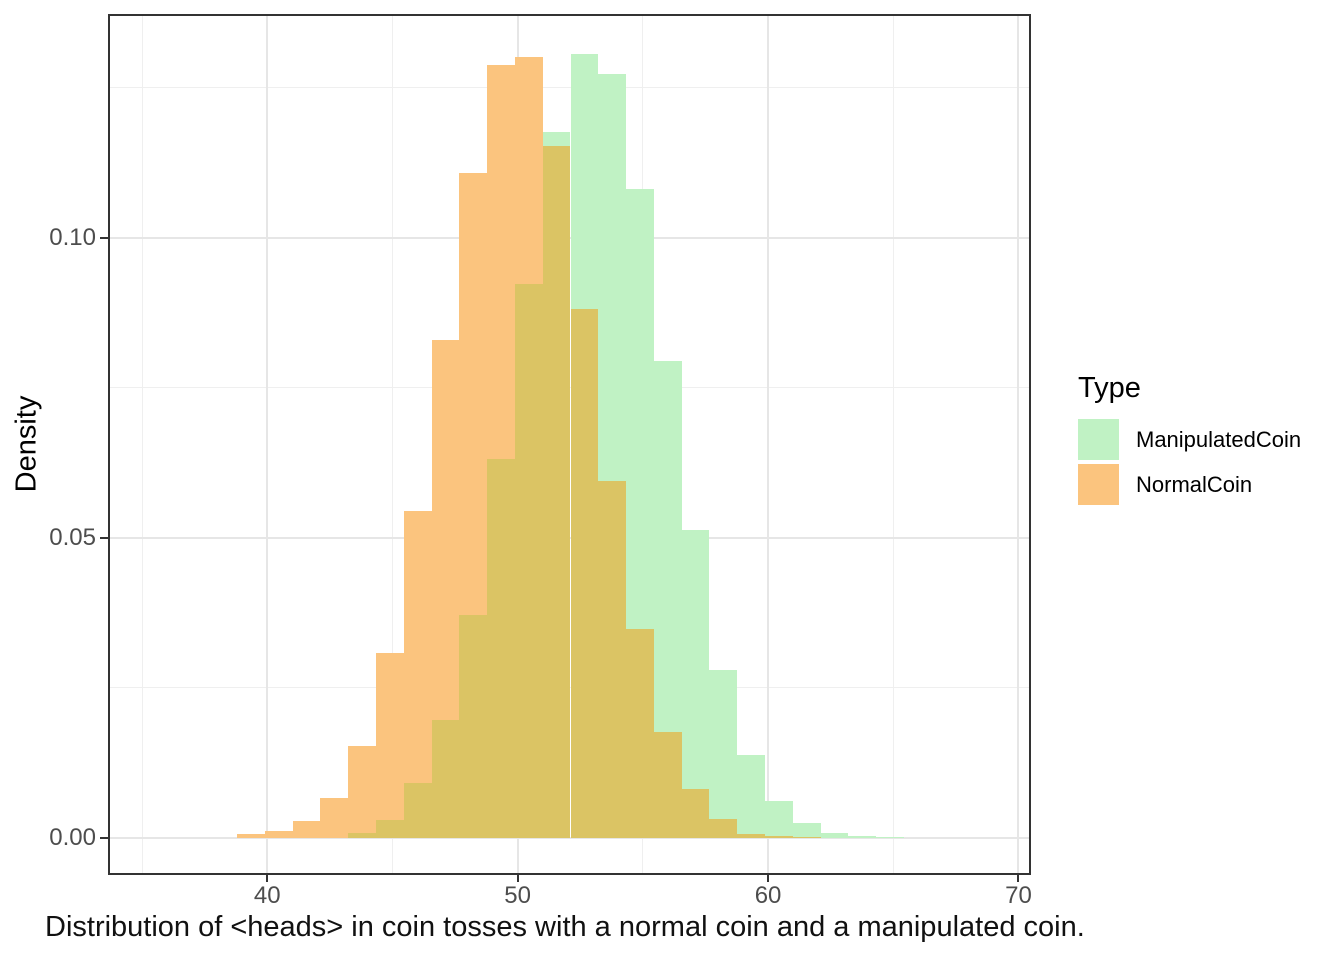 The width and height of the screenshot is (1344, 960). What do you see at coordinates (1194, 484) in the screenshot?
I see `legend-item-label: NormalCoin` at bounding box center [1194, 484].